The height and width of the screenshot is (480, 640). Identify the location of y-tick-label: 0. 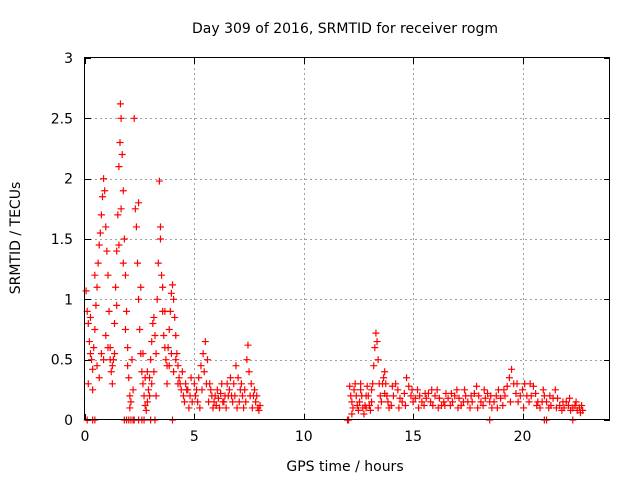
(68, 421).